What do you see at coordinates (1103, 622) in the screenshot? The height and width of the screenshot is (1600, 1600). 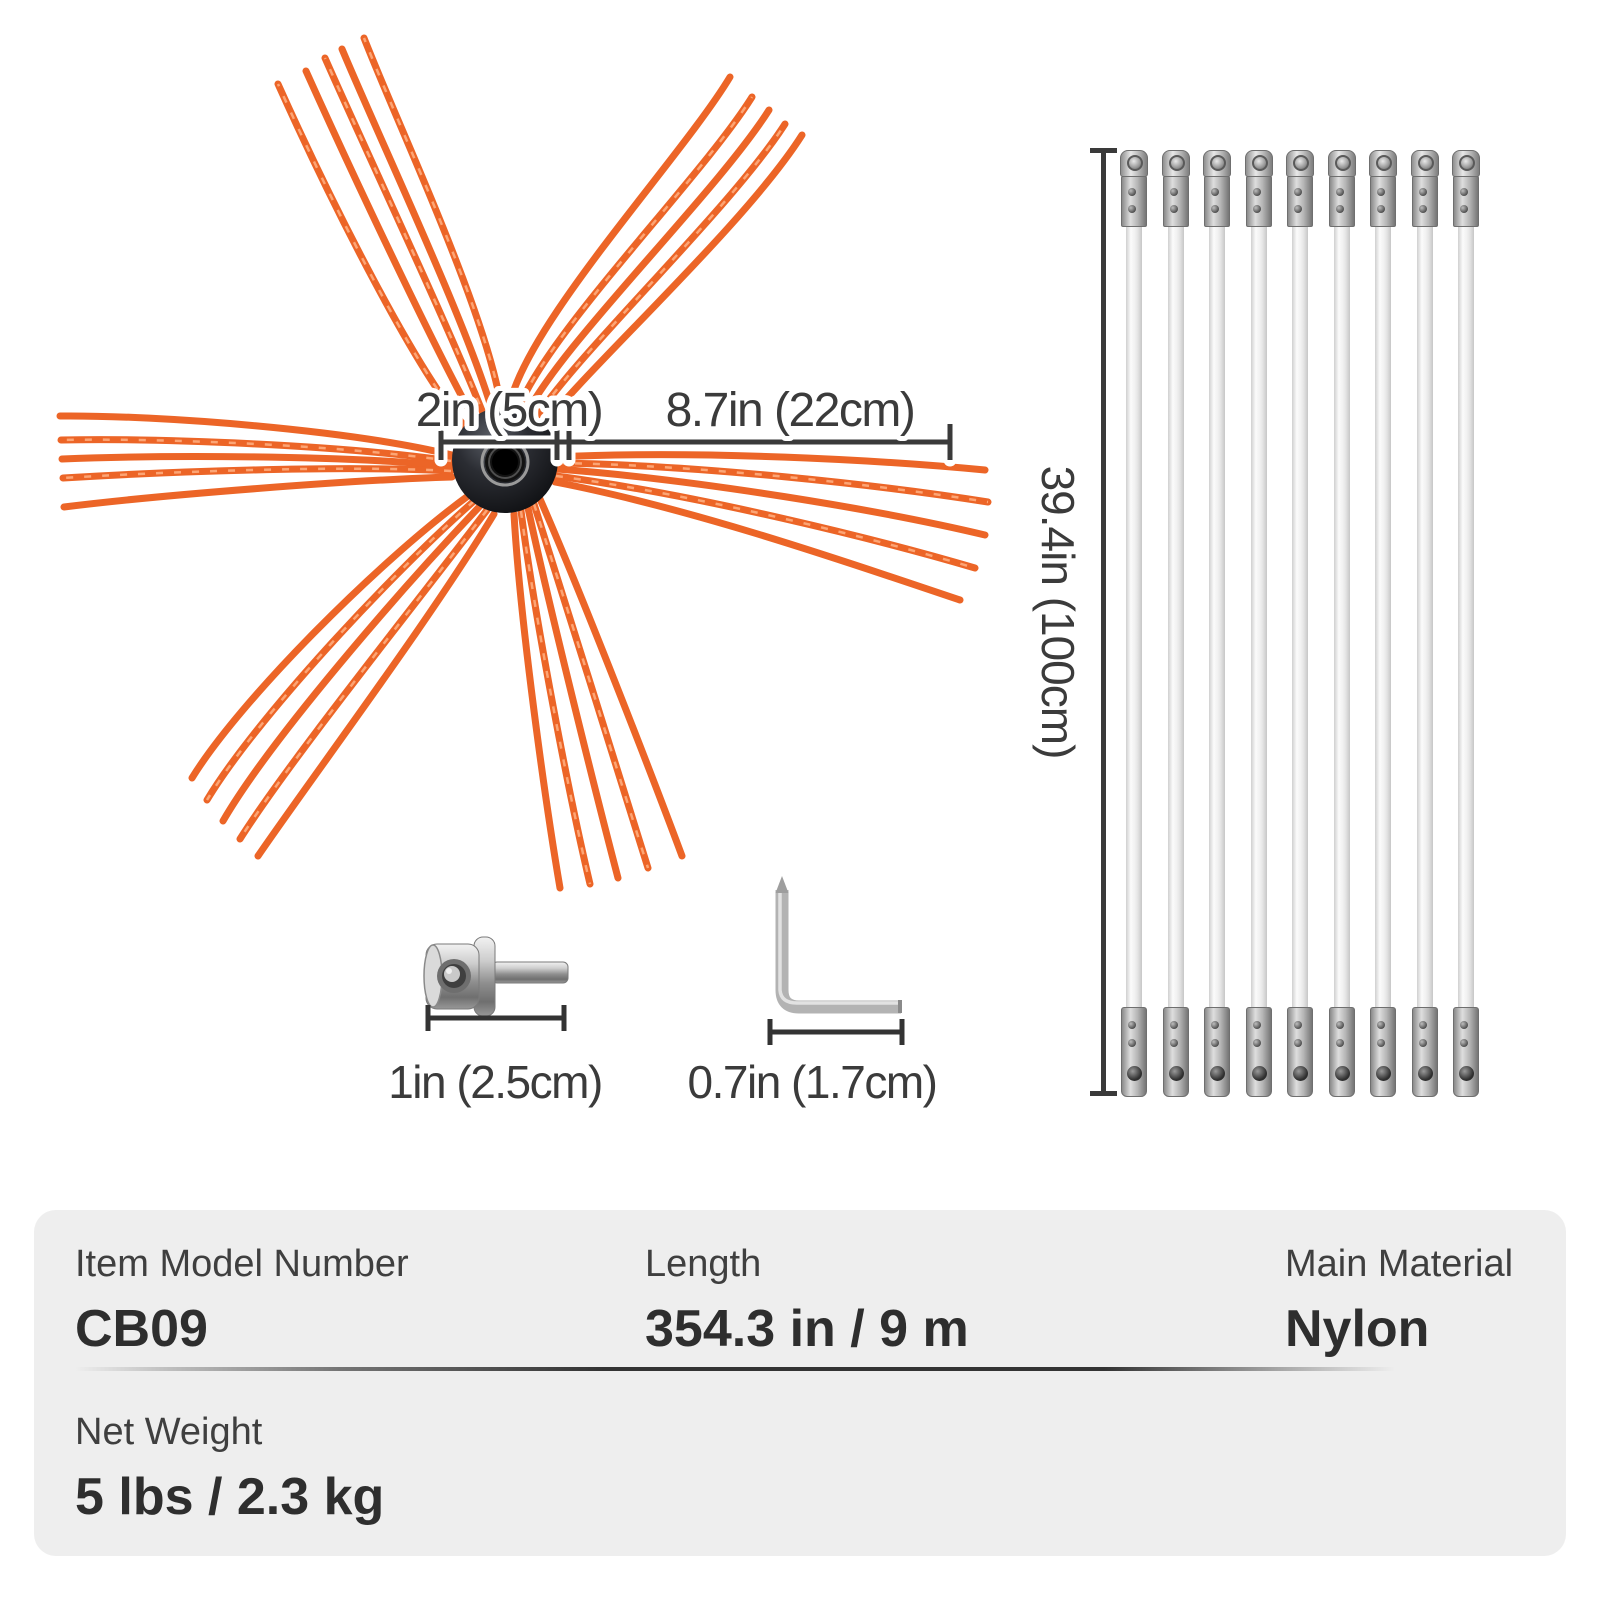 I see `rod-dimension-line` at bounding box center [1103, 622].